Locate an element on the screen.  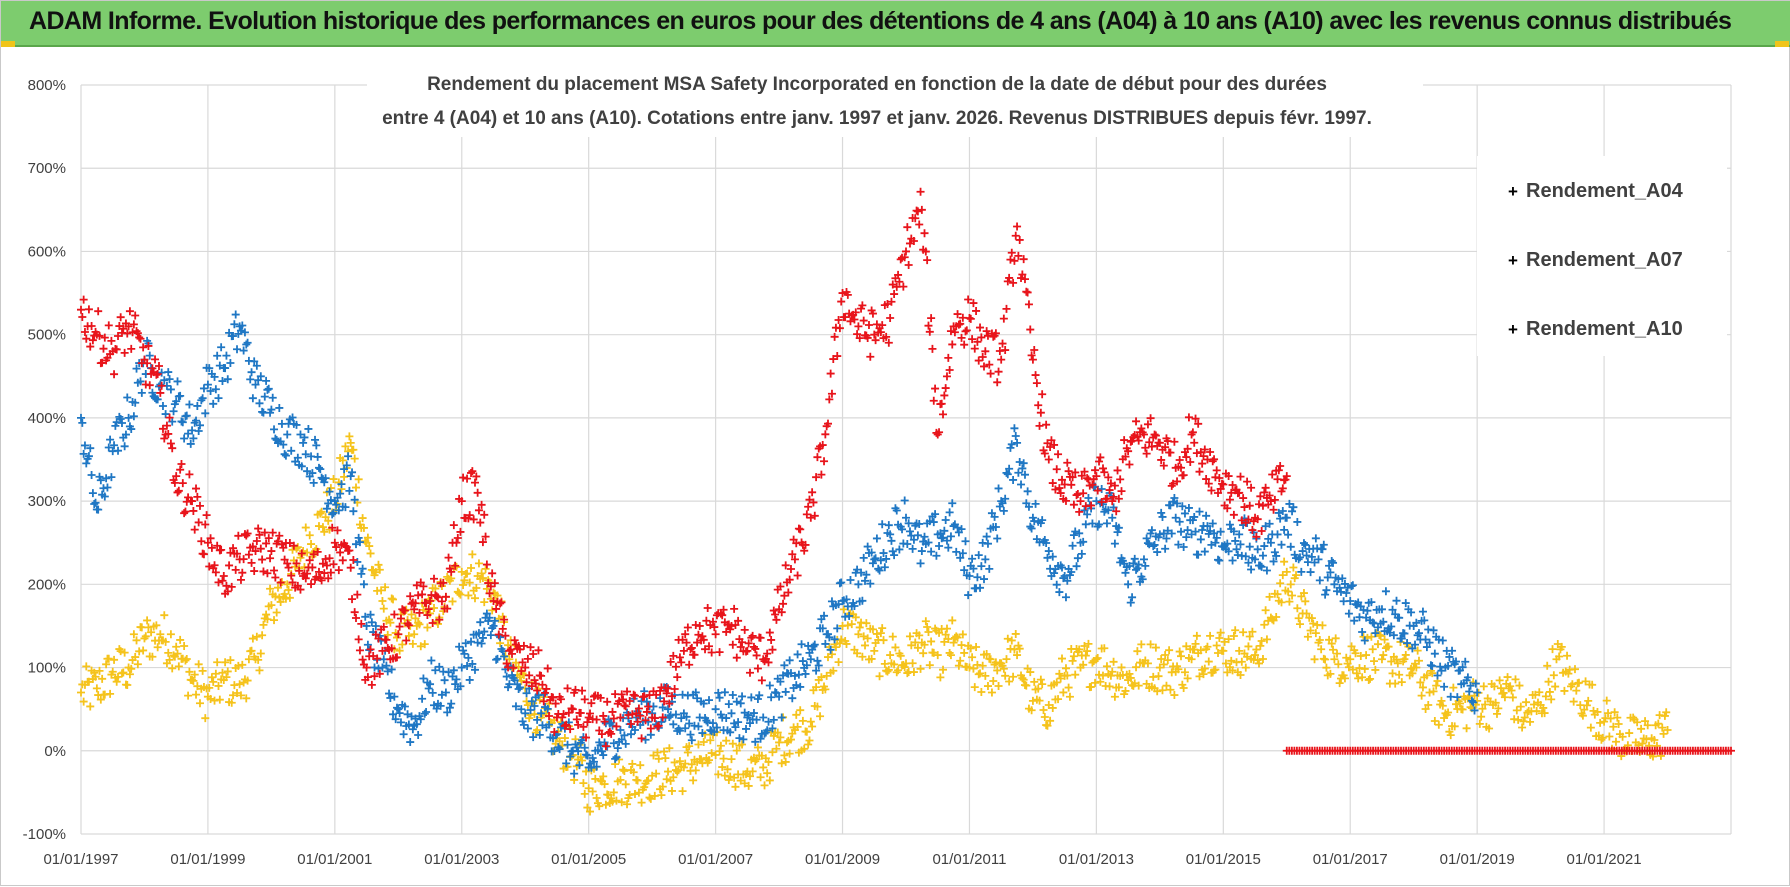
y-axis-ticks: 800%700%600%500%400%300%200%100%0%-100% is located at coordinates (44, 460).